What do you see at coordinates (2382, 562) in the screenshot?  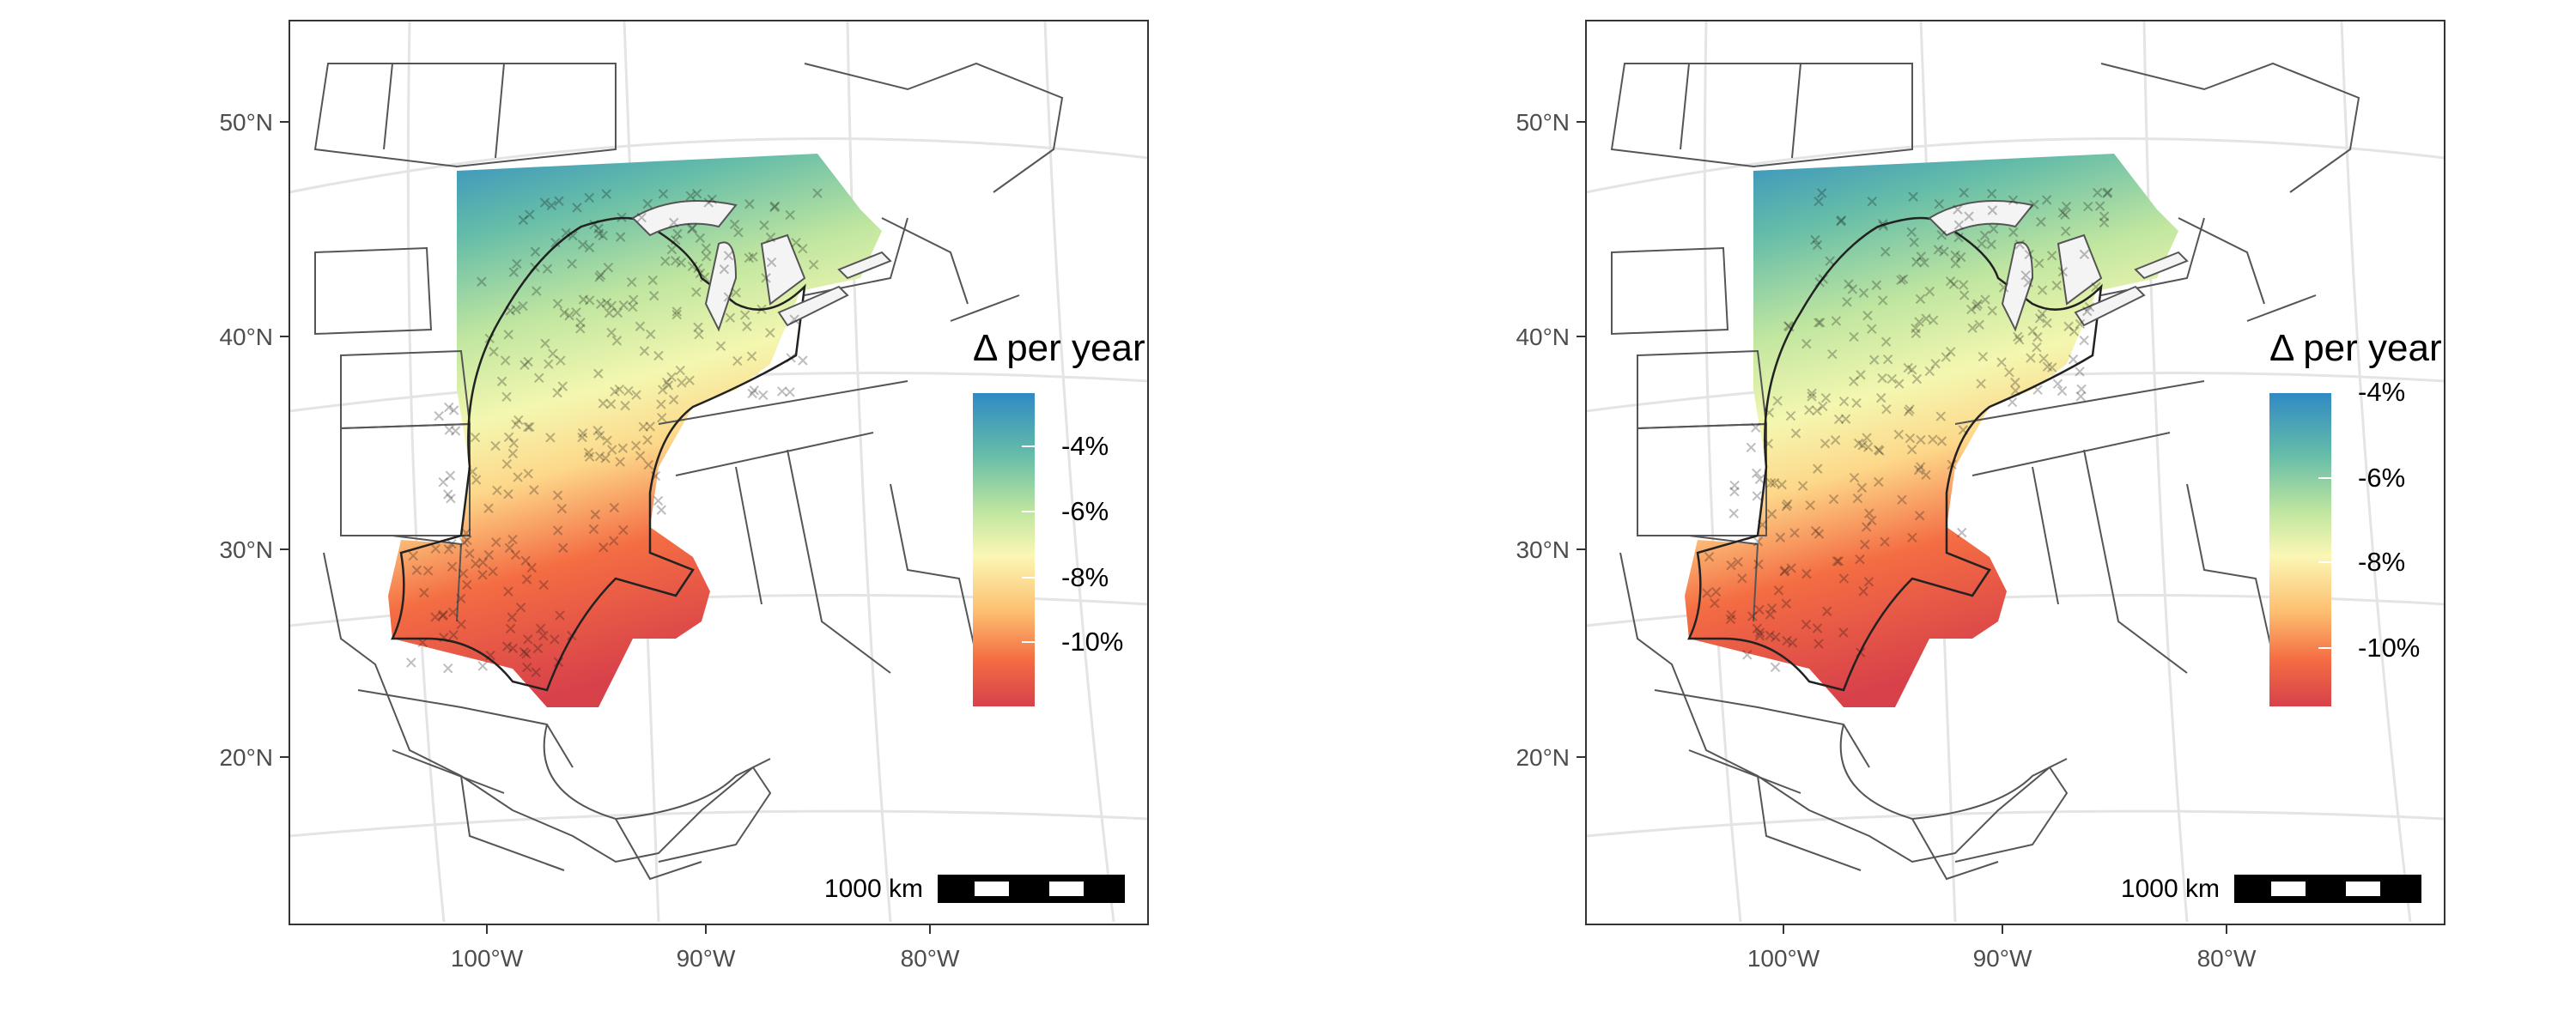 I see `legend-label: -8%` at bounding box center [2382, 562].